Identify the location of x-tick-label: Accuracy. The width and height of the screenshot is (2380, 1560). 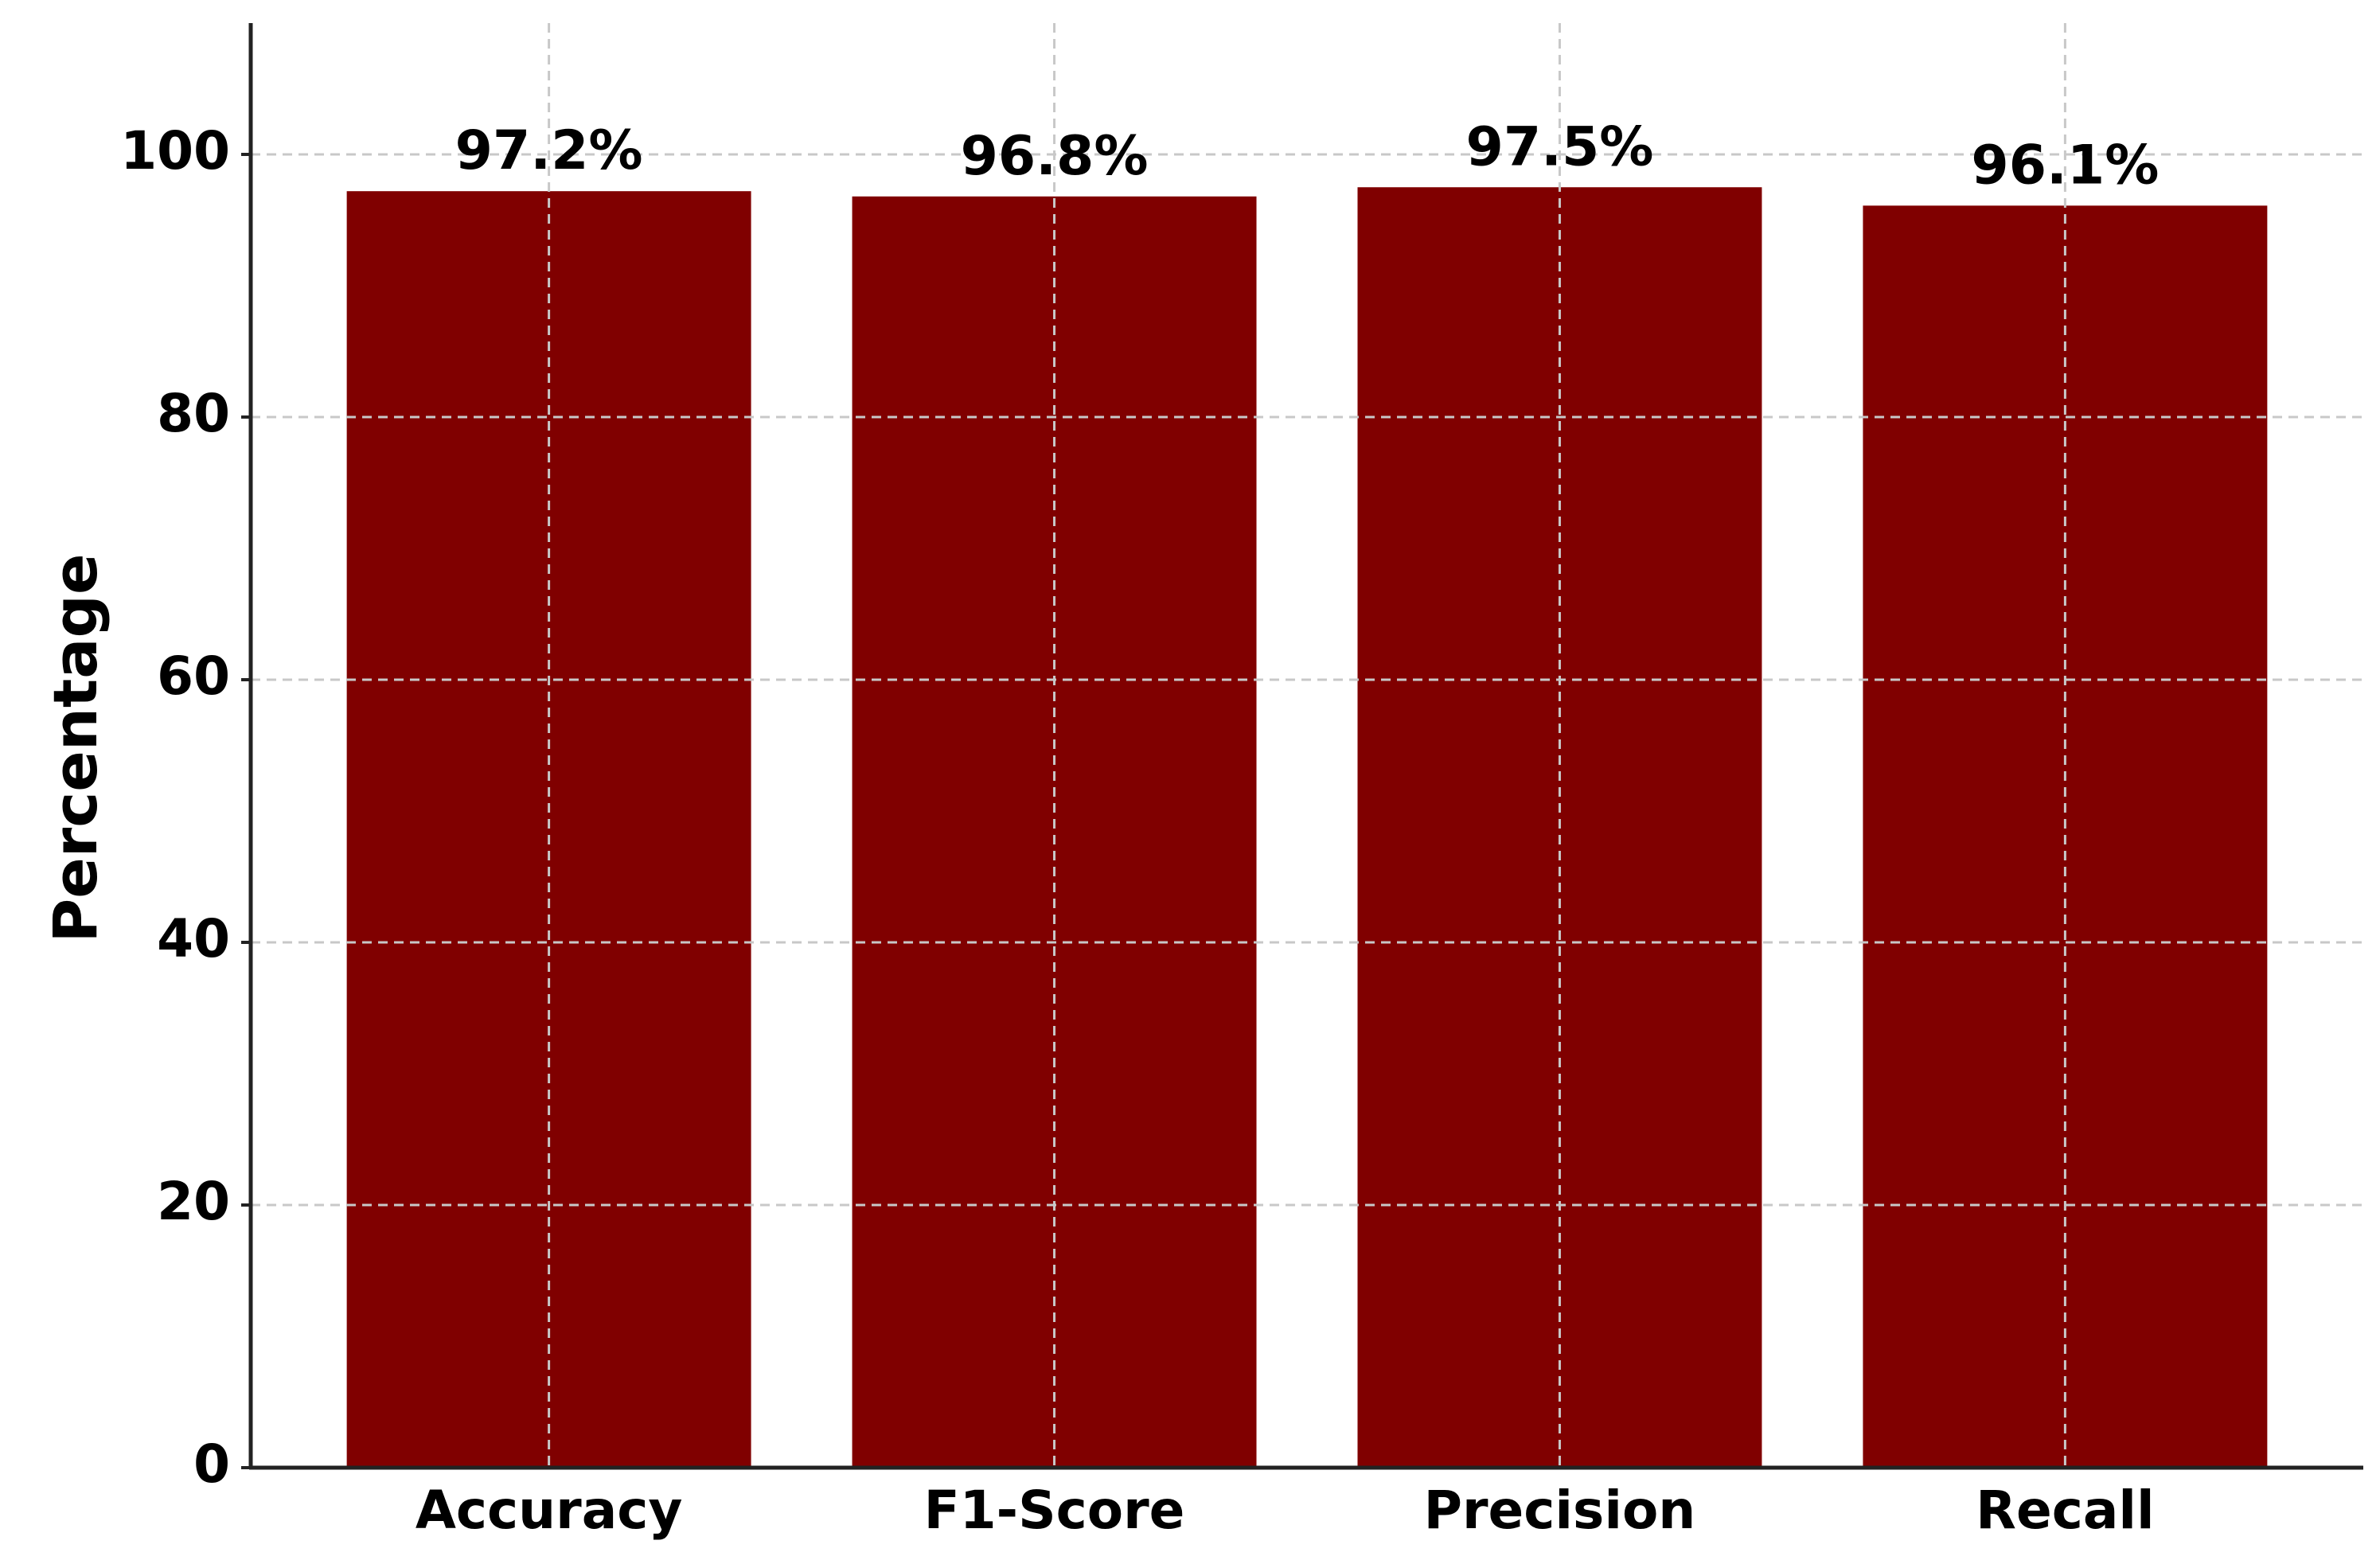
(549, 1510).